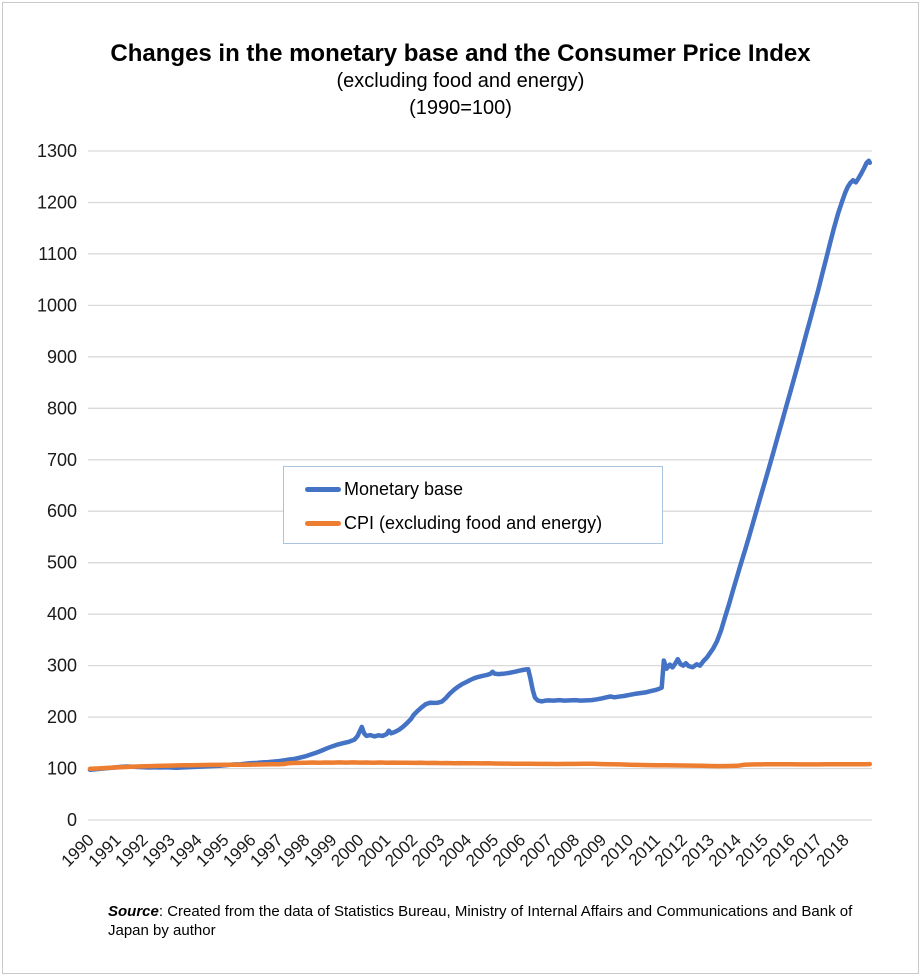 The image size is (921, 976). Describe the element at coordinates (62, 357) in the screenshot. I see `svg-text: 900` at that location.